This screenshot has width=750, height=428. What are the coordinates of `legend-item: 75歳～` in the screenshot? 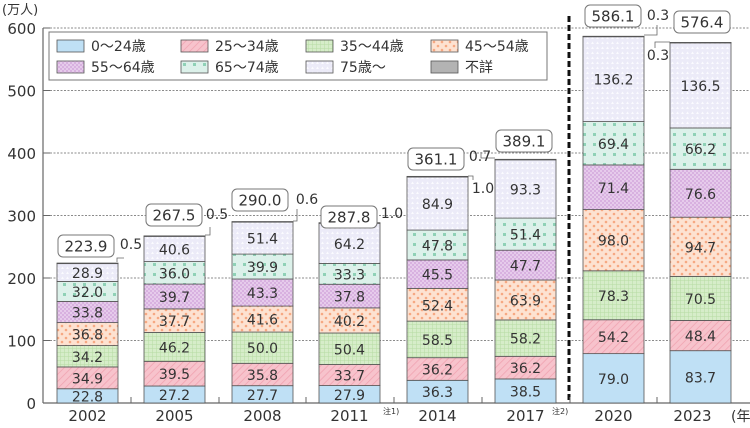 It's located at (345, 68).